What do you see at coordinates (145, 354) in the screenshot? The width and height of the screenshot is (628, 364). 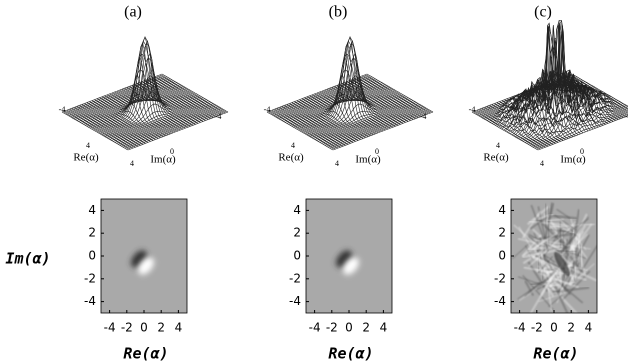 I see `x-axis-label: Re(α)` at bounding box center [145, 354].